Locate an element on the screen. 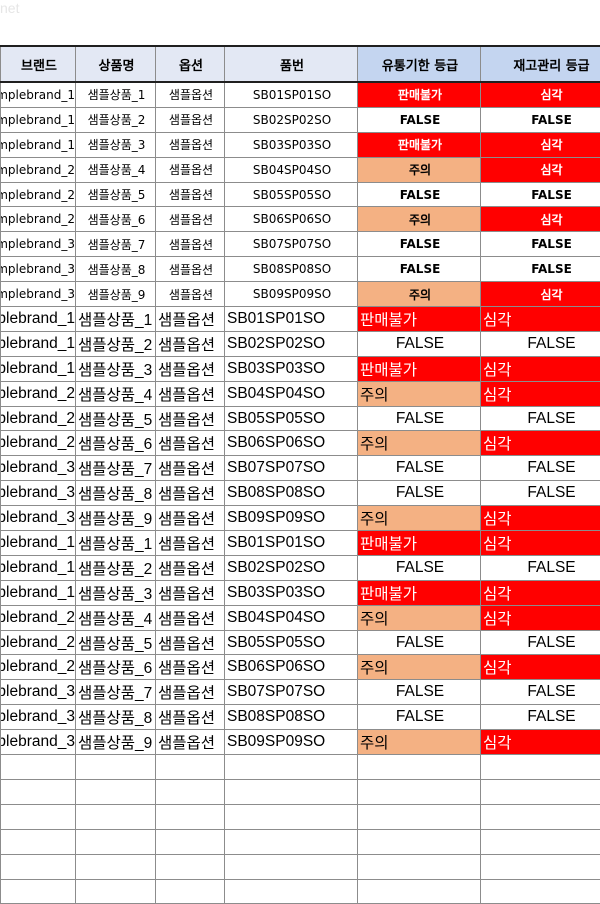  header-stock-grade: 재고관리 등급 is located at coordinates (540, 64).